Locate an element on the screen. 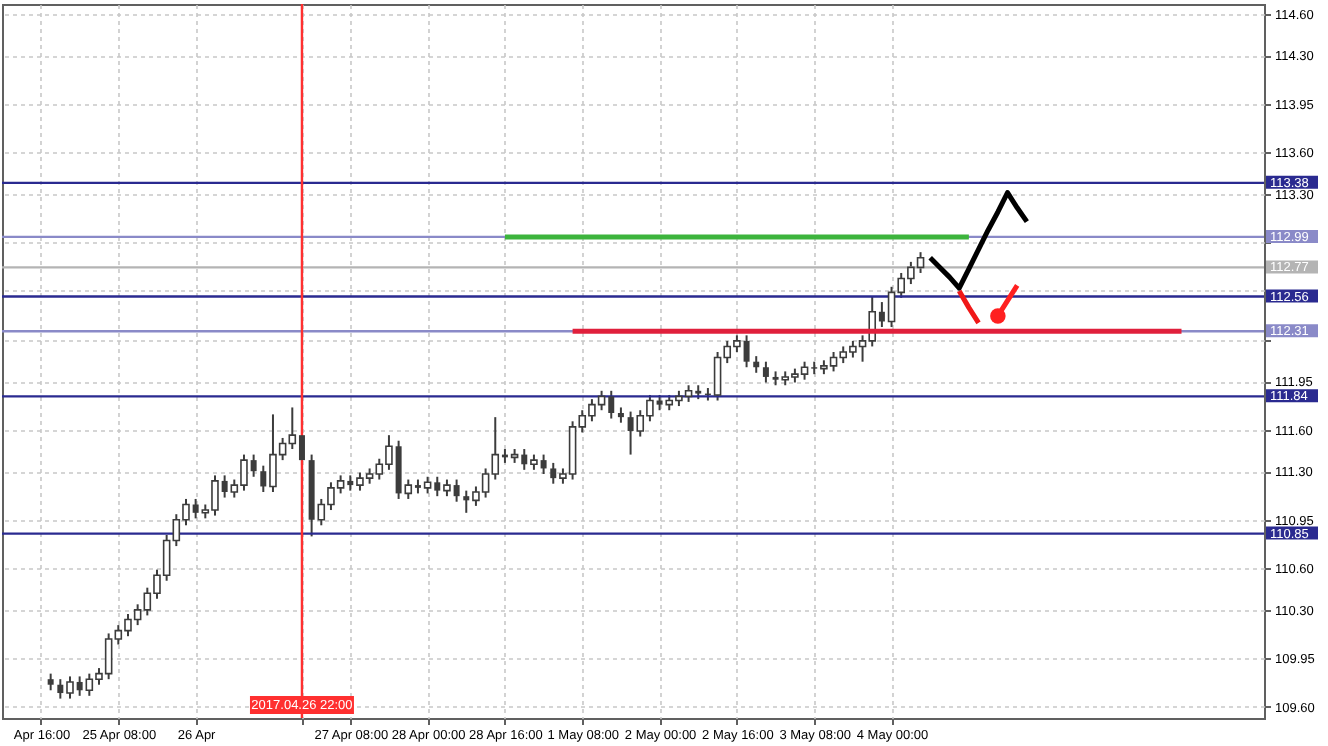 This screenshot has width=1328, height=746. line-series is located at coordinates (978, 240).